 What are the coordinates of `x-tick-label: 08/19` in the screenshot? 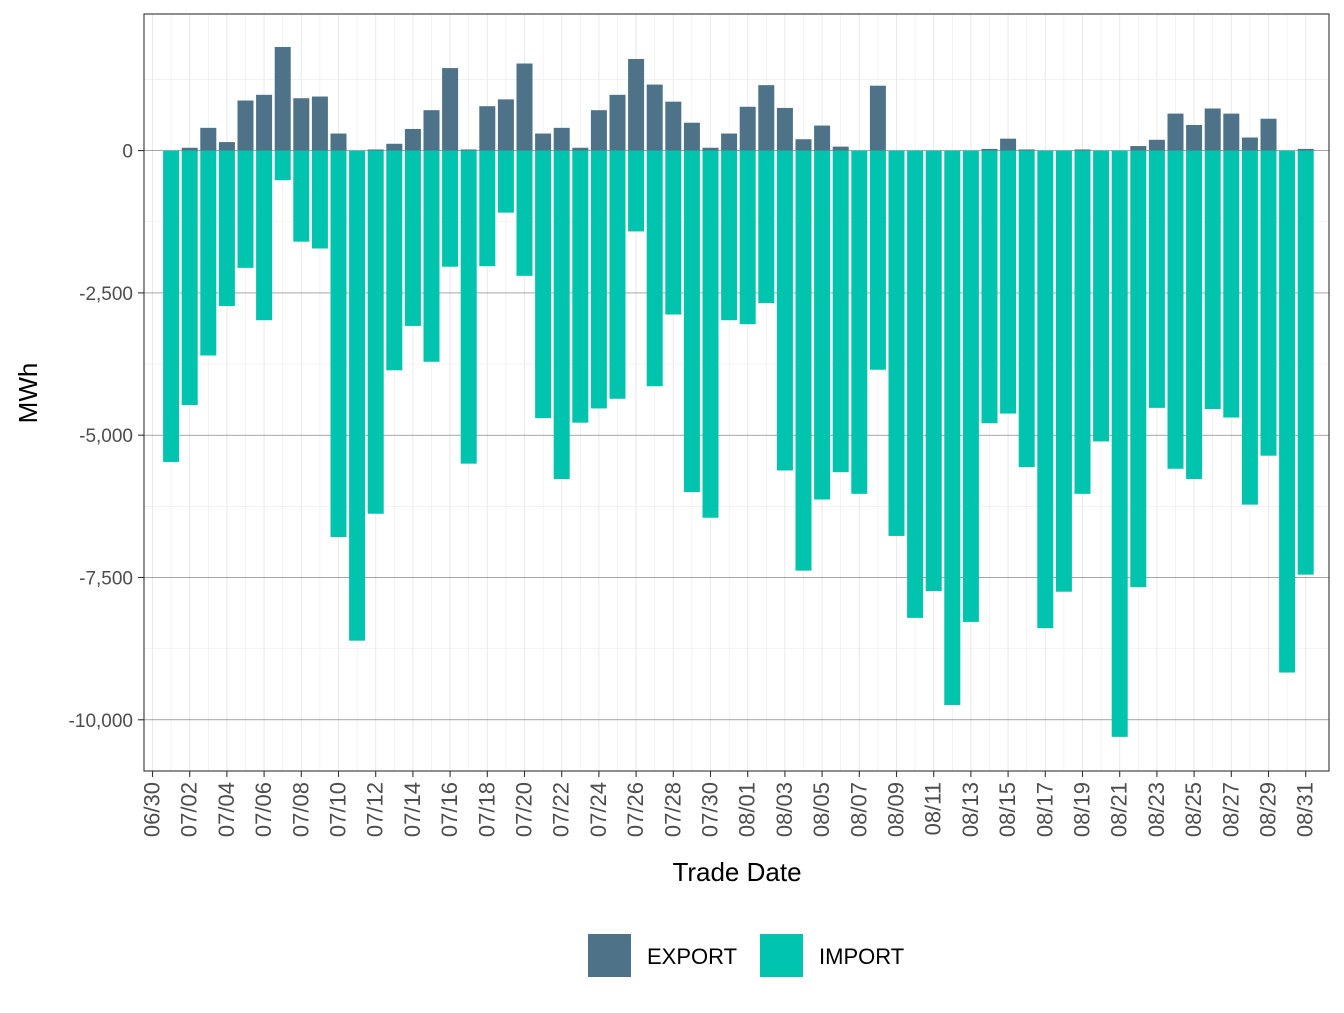 It's located at (1082, 809).